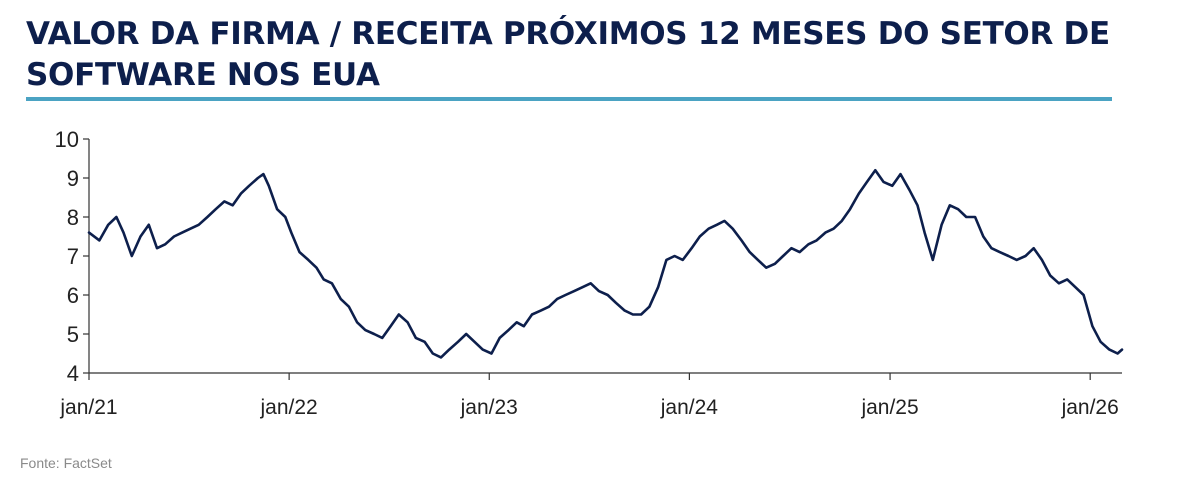  I want to click on x-tick-label: jan/24, so click(689, 407).